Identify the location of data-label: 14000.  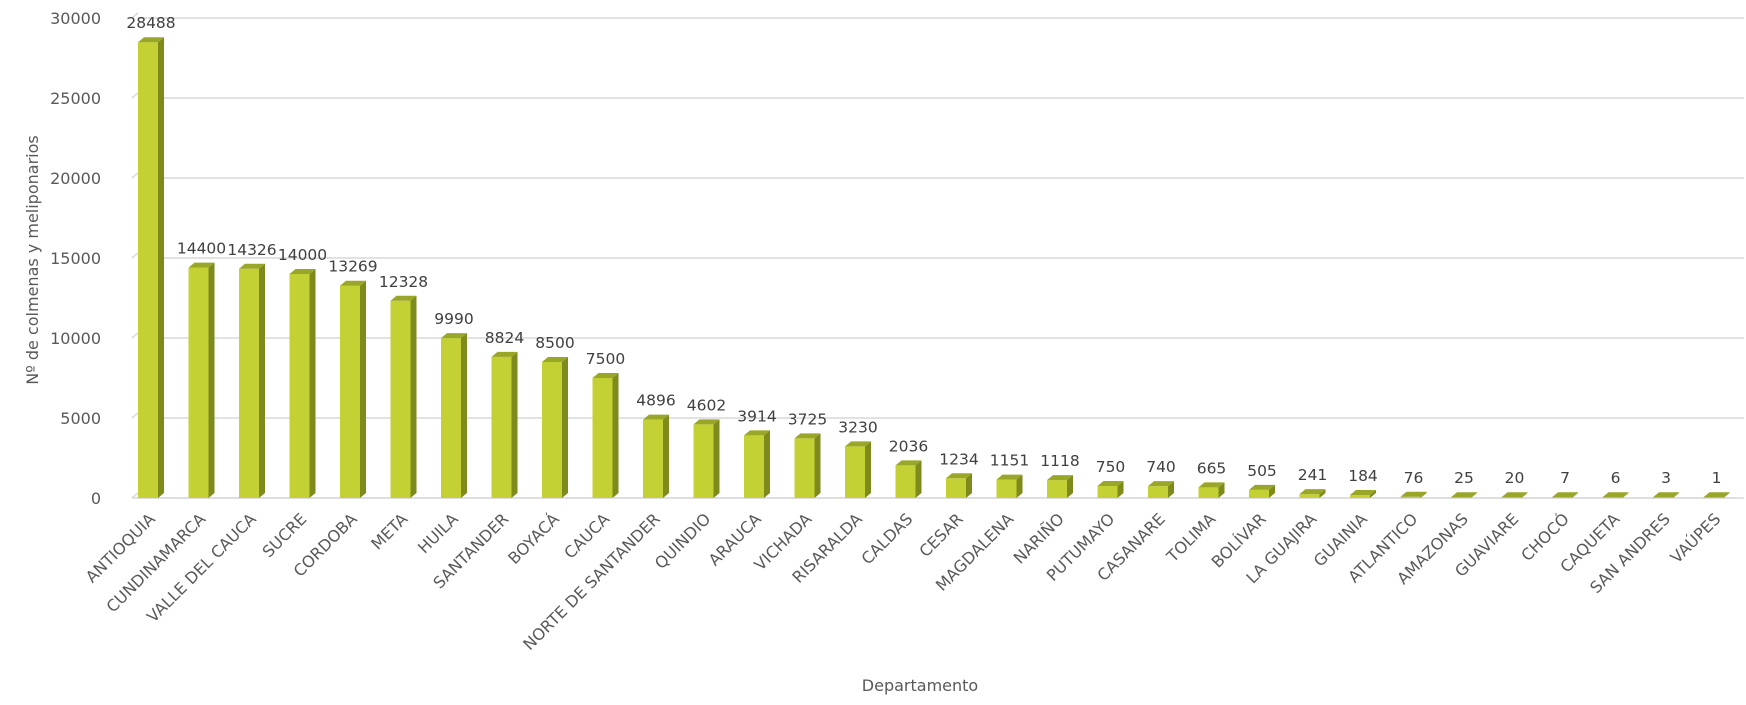
(302, 255).